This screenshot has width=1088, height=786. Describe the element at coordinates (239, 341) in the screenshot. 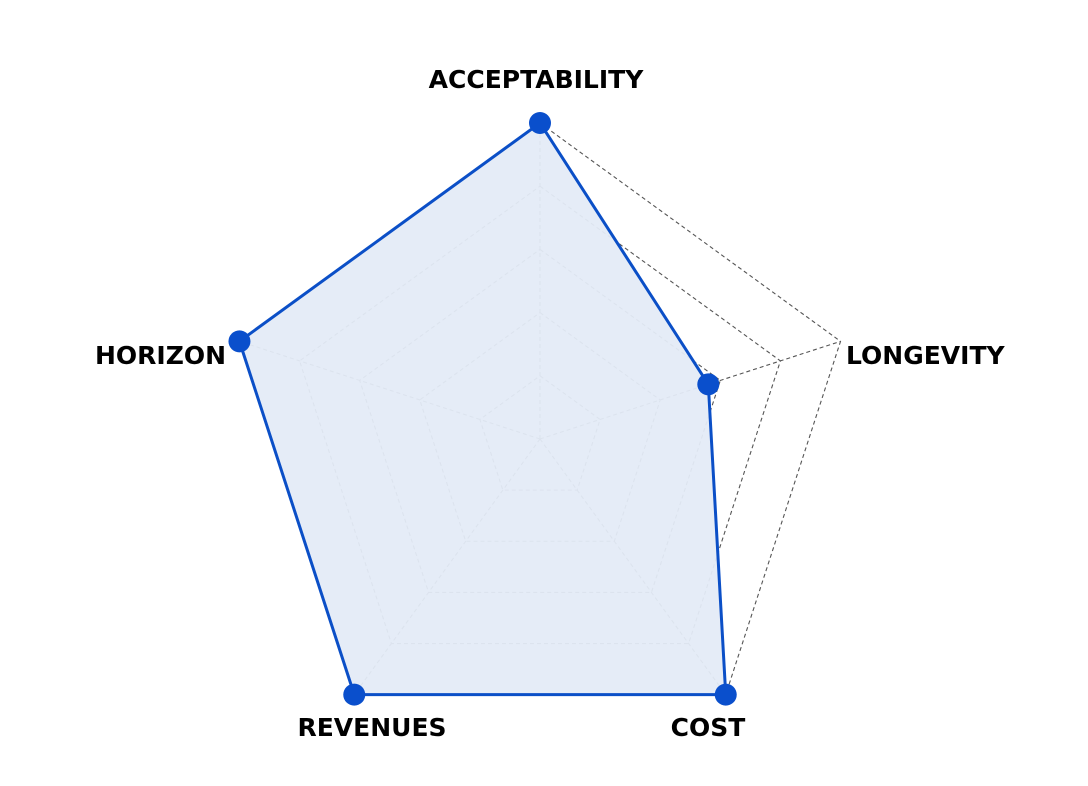

I see `data-point-horizon` at that location.